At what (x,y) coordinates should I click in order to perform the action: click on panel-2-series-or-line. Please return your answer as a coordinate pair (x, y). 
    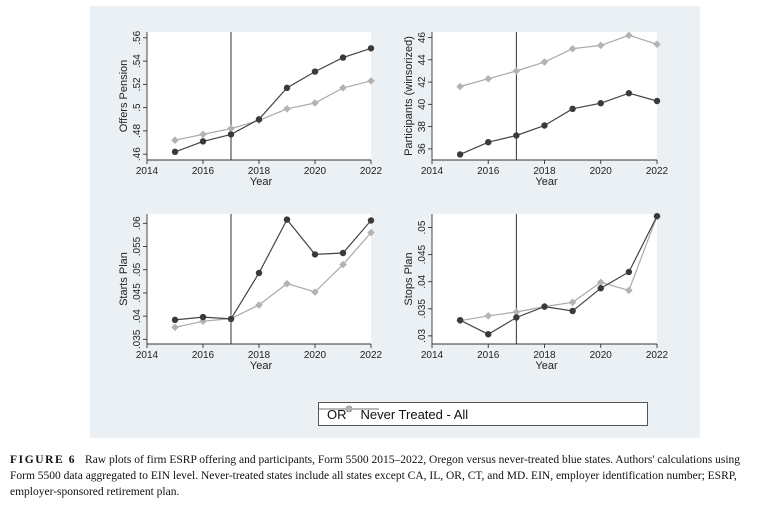
    Looking at the image, I should click on (558, 123).